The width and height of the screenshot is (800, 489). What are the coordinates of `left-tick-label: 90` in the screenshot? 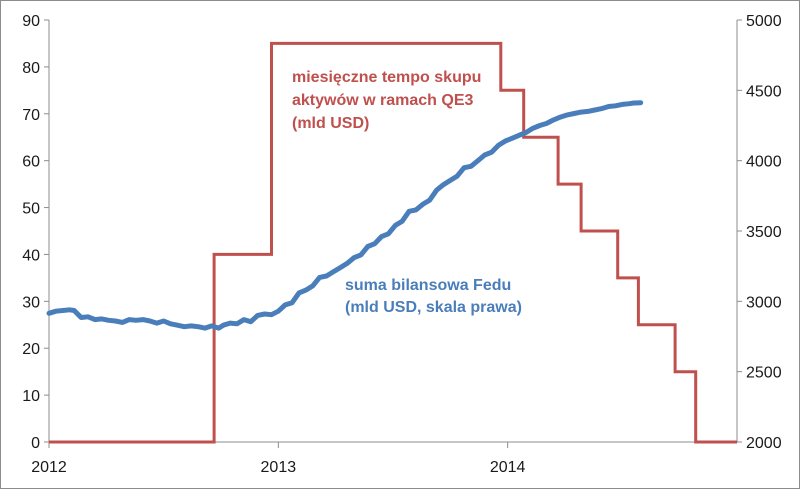 It's located at (31, 21).